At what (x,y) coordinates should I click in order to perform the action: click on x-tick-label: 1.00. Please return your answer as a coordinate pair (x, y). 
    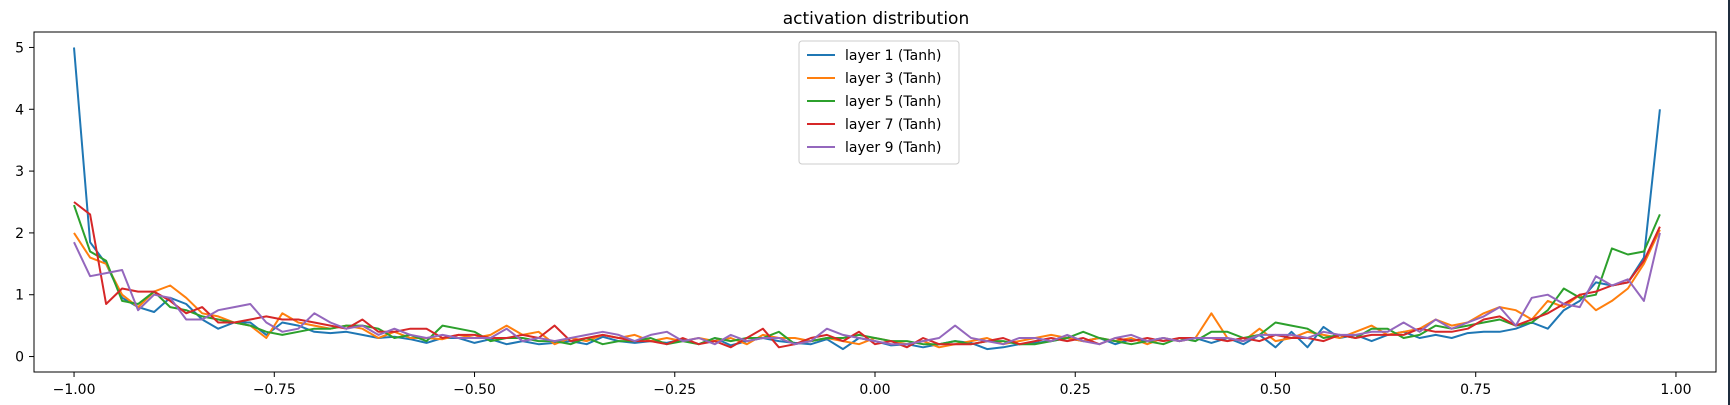
    Looking at the image, I should click on (1675, 390).